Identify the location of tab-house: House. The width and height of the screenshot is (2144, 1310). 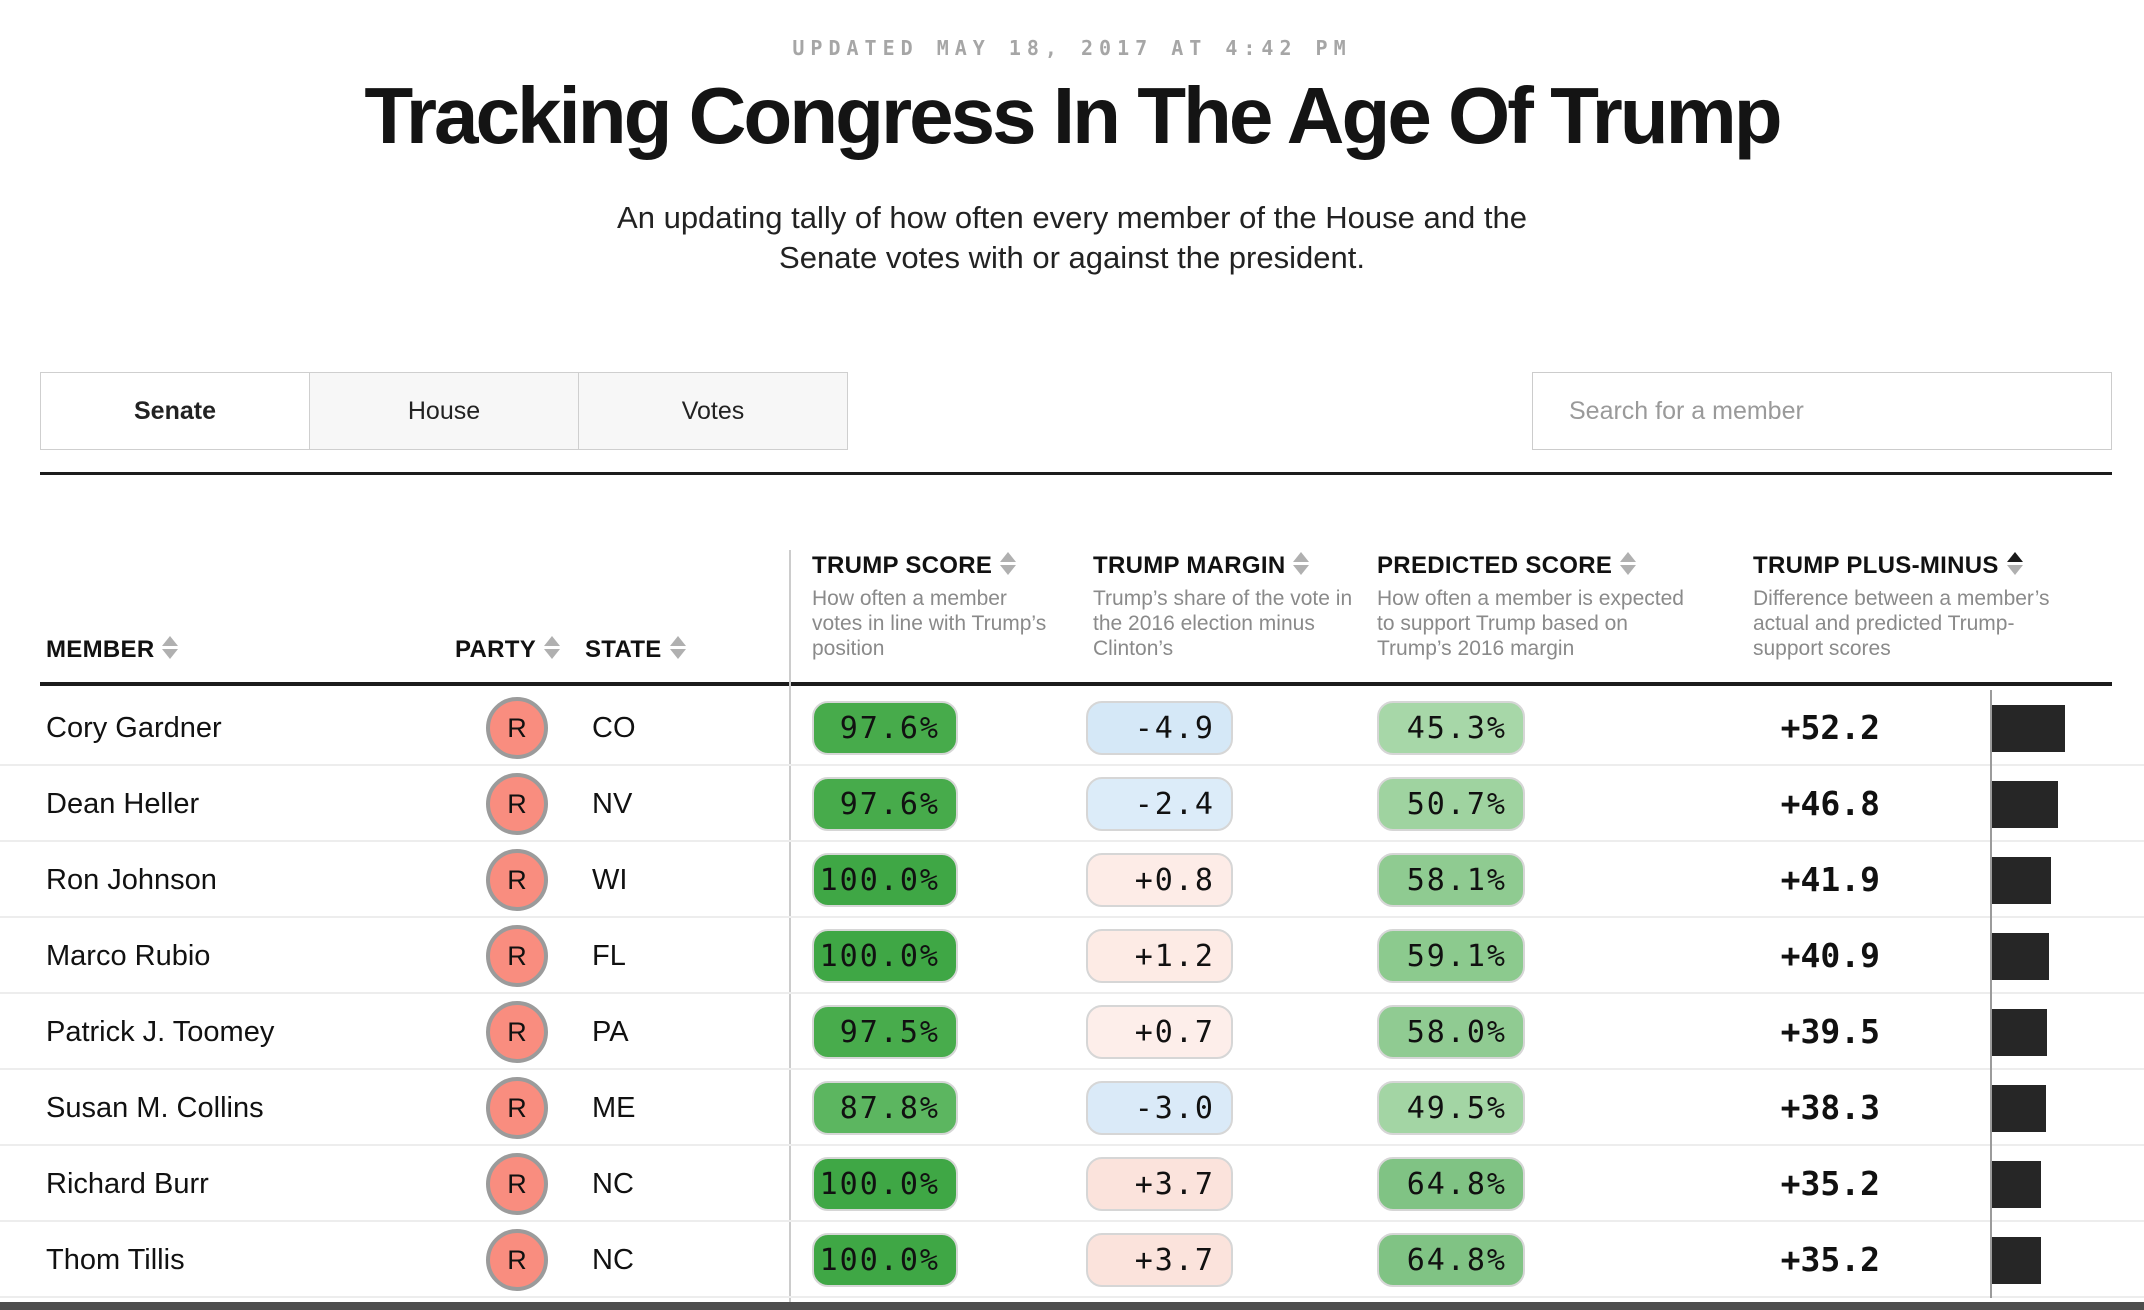
(444, 411).